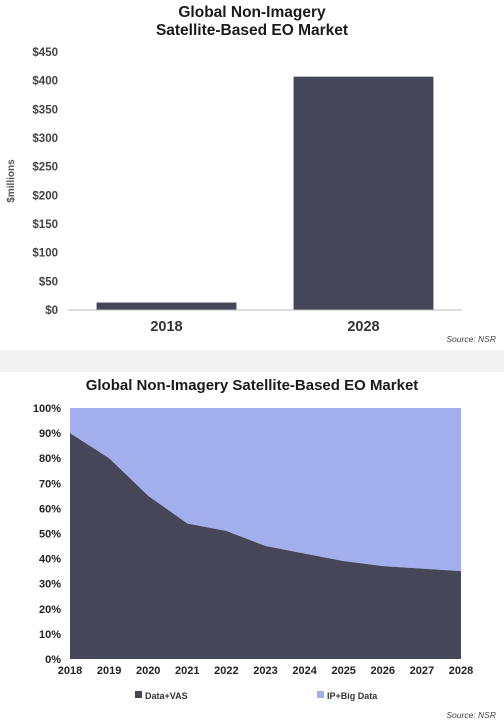 The height and width of the screenshot is (726, 504). I want to click on bar-chart-title-line2: Satellite-Based EO Market, so click(252, 30).